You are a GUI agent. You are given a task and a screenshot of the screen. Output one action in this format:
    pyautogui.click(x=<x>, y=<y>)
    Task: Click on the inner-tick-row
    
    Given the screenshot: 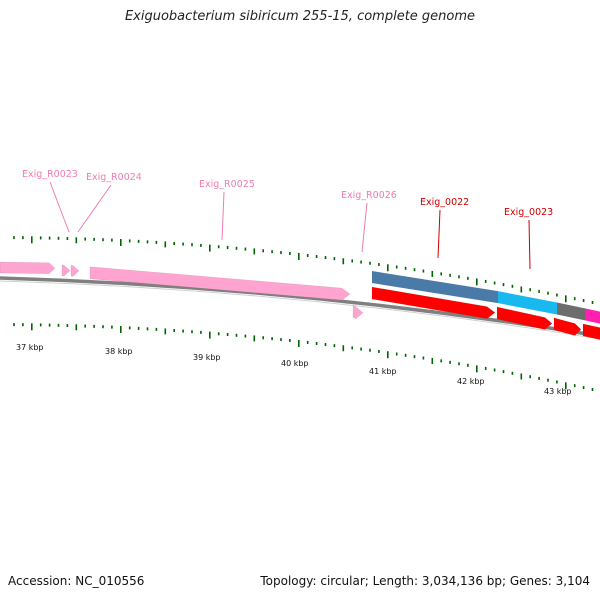 What is the action you would take?
    pyautogui.click(x=303, y=357)
    